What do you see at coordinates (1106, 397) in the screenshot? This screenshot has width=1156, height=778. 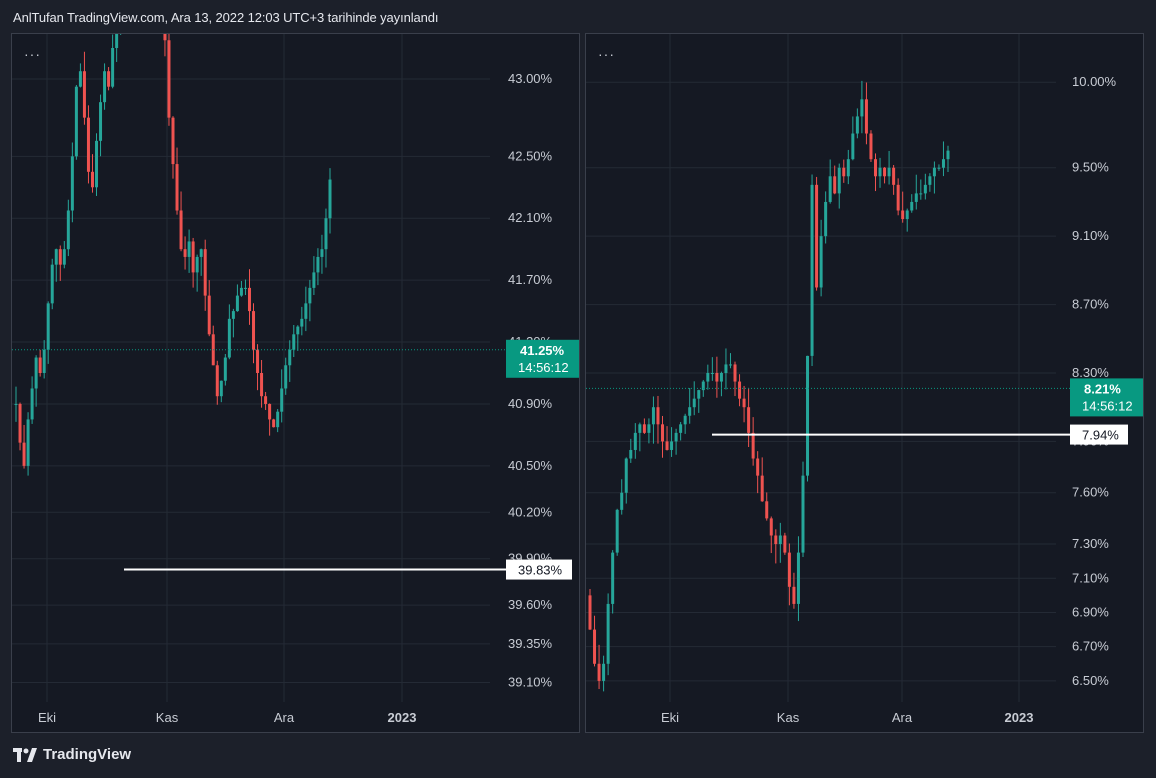 I see `last-price-badge` at bounding box center [1106, 397].